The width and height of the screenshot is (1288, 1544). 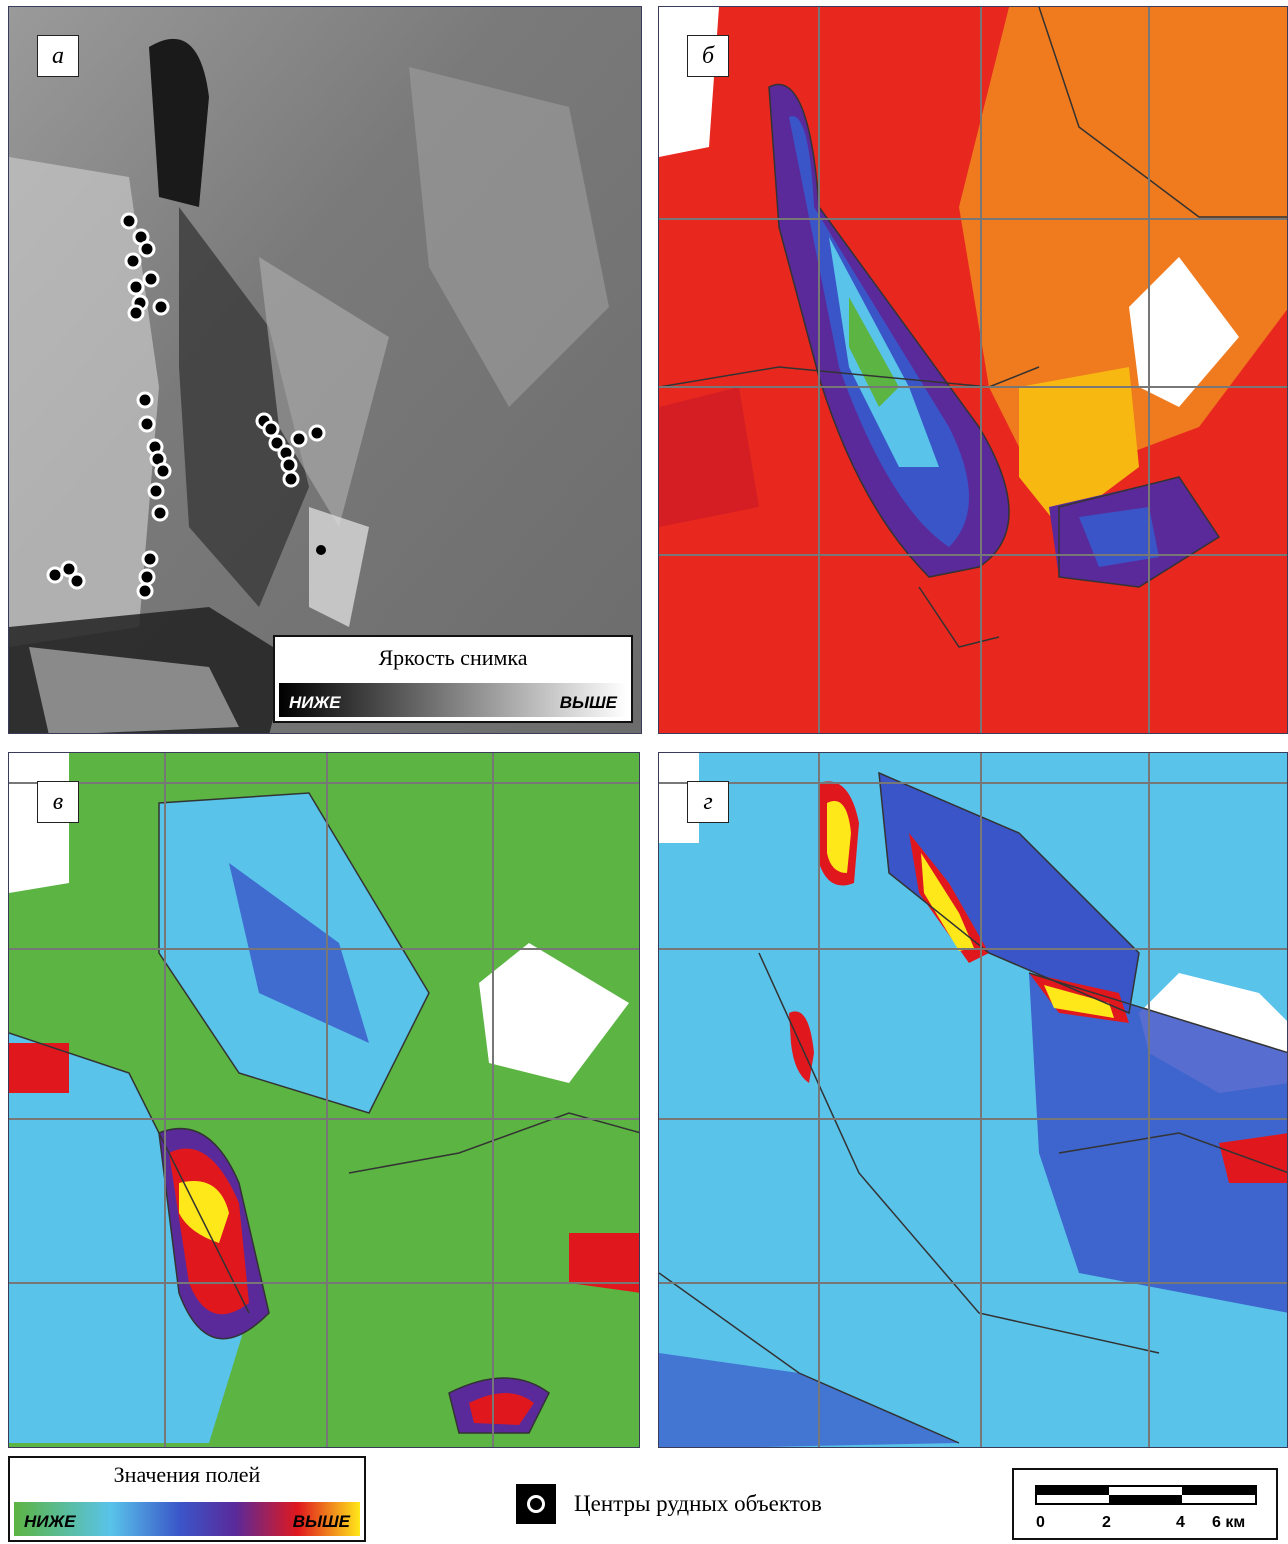 I want to click on ore-centers-legend: Центры рудных объектов, so click(x=669, y=1504).